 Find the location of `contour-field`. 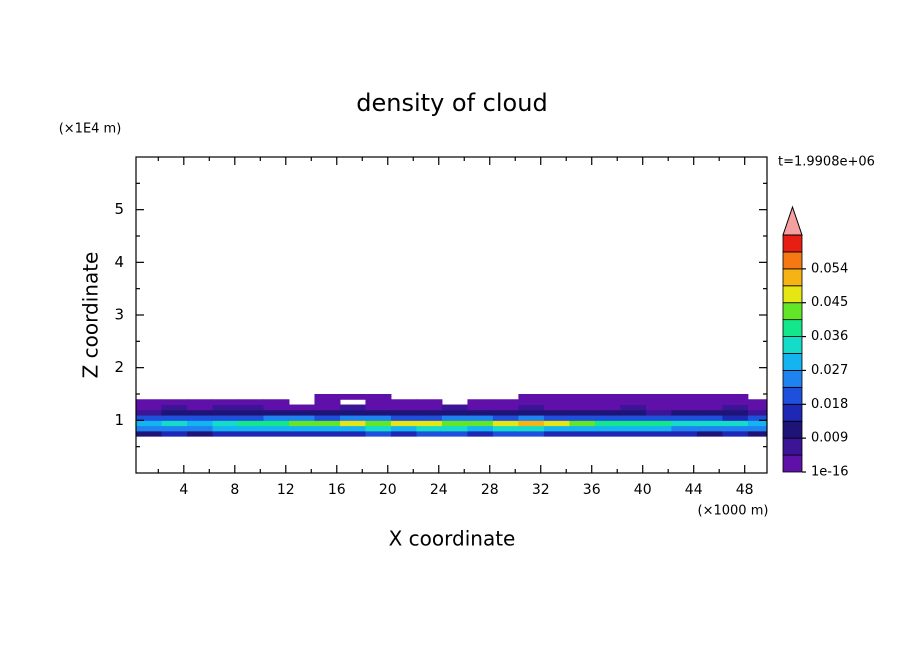

contour-field is located at coordinates (451, 415).